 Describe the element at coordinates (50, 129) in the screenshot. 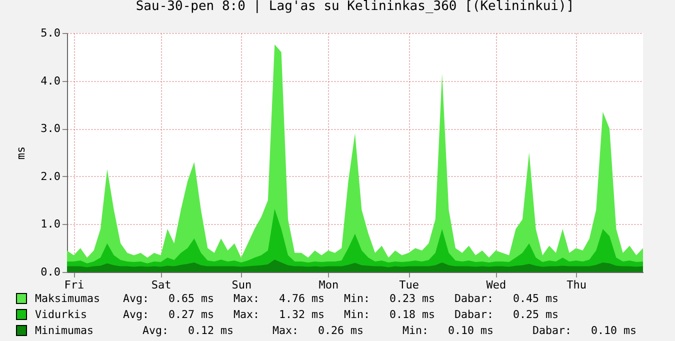

I see `y-tick-label: 3.0` at that location.